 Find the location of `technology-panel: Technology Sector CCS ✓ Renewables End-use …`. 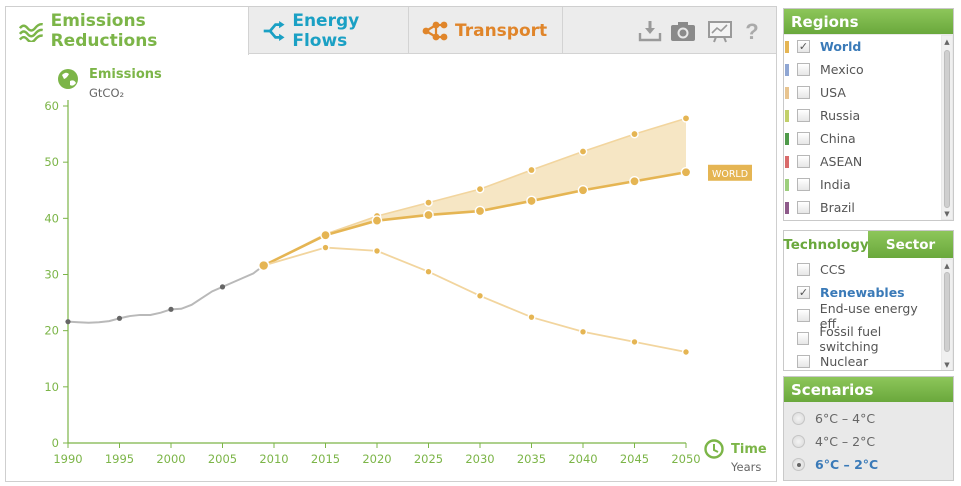

technology-panel: Technology Sector CCS ✓ Renewables End-use … is located at coordinates (868, 300).